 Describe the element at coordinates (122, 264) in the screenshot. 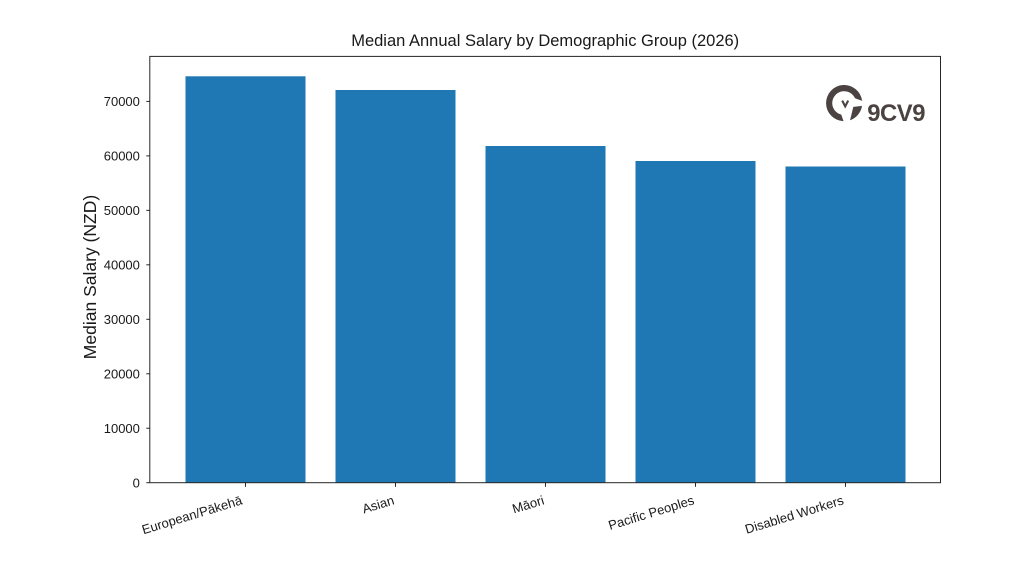

I see `svg-text: 40000` at that location.